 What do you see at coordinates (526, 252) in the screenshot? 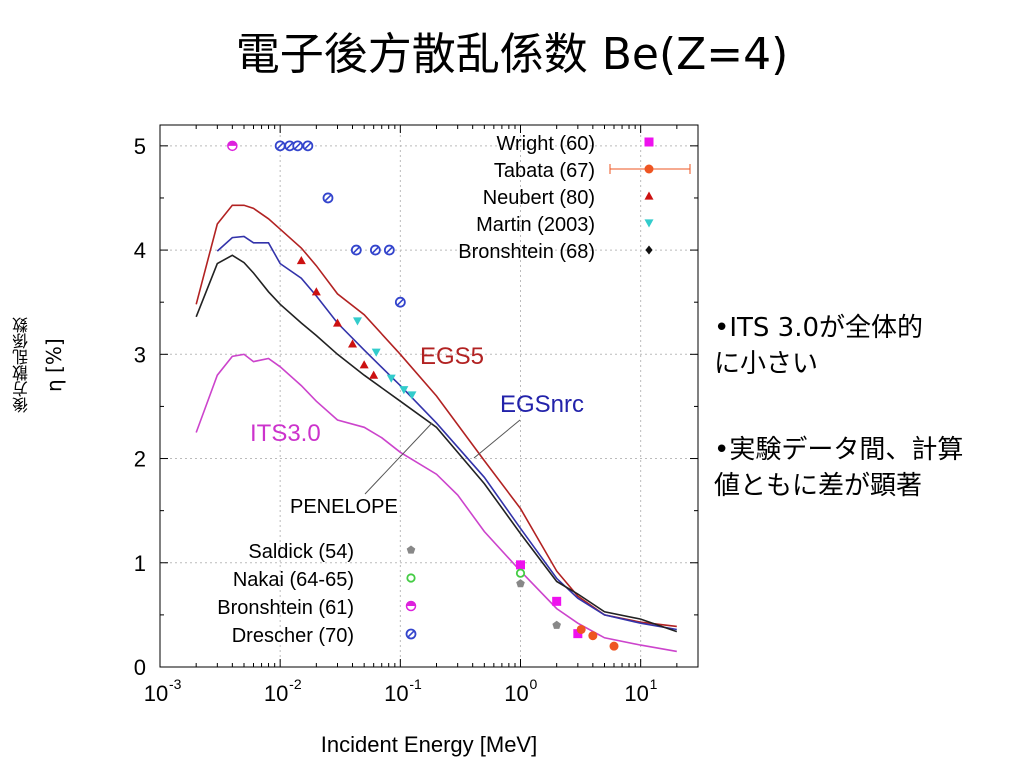
I see `legend-label: Bronshtein (68)` at bounding box center [526, 252].